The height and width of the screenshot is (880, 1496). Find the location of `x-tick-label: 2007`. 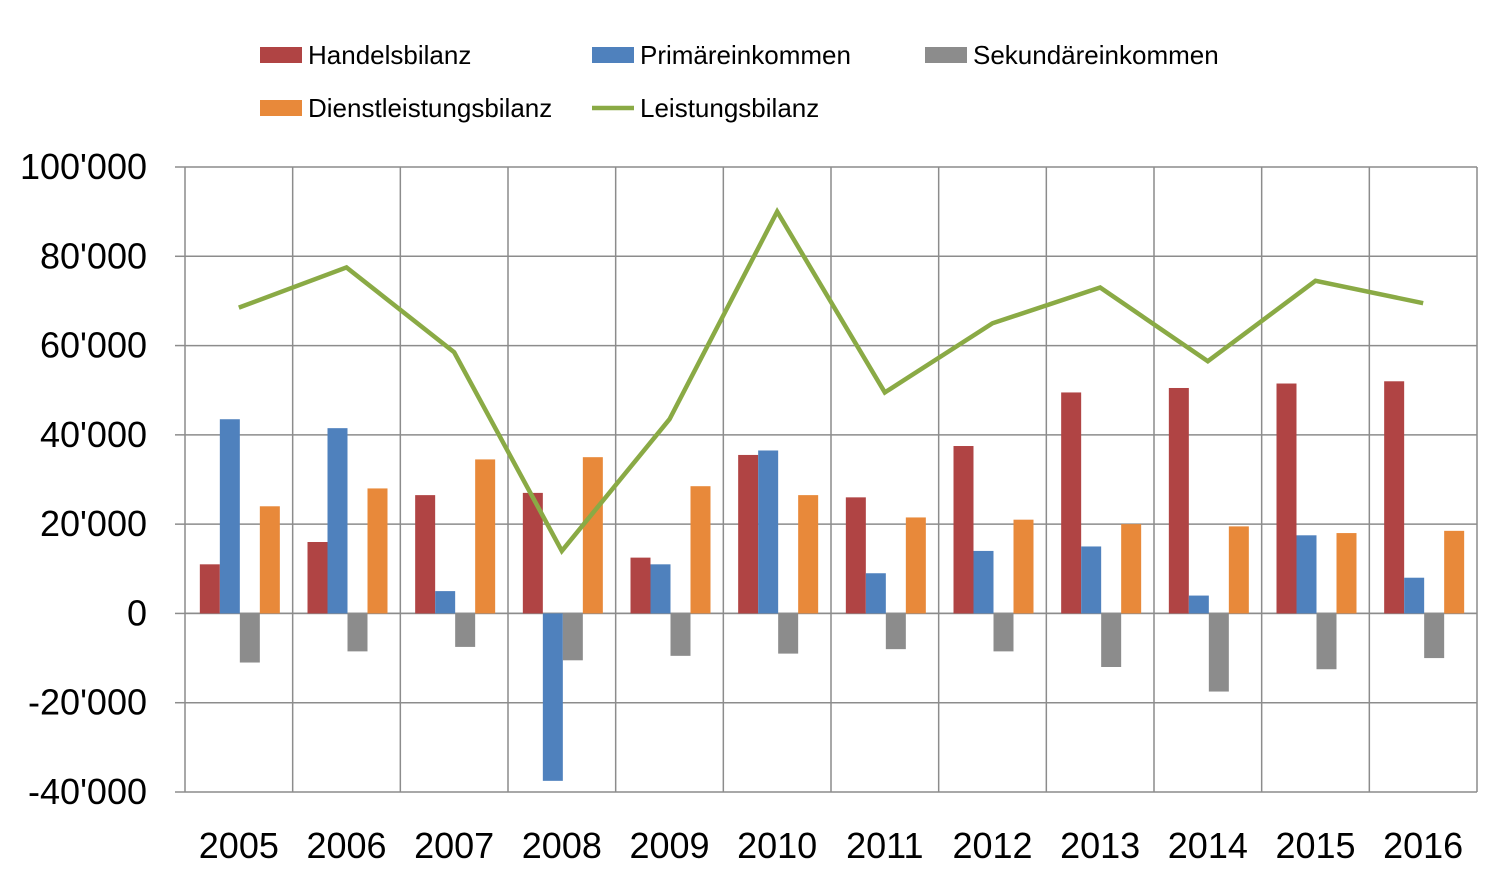

x-tick-label: 2007 is located at coordinates (454, 845).